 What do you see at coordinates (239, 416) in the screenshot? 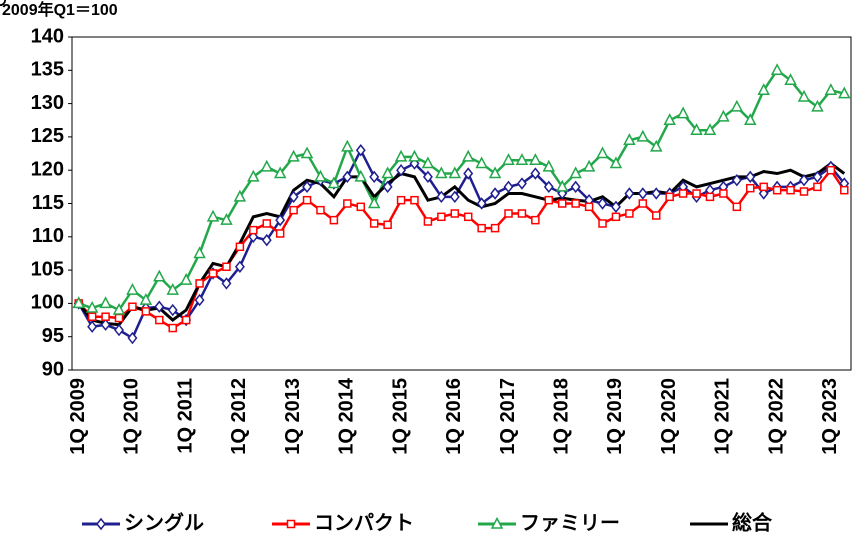
I see `x-tick-label: 1Q 2012` at bounding box center [239, 416].